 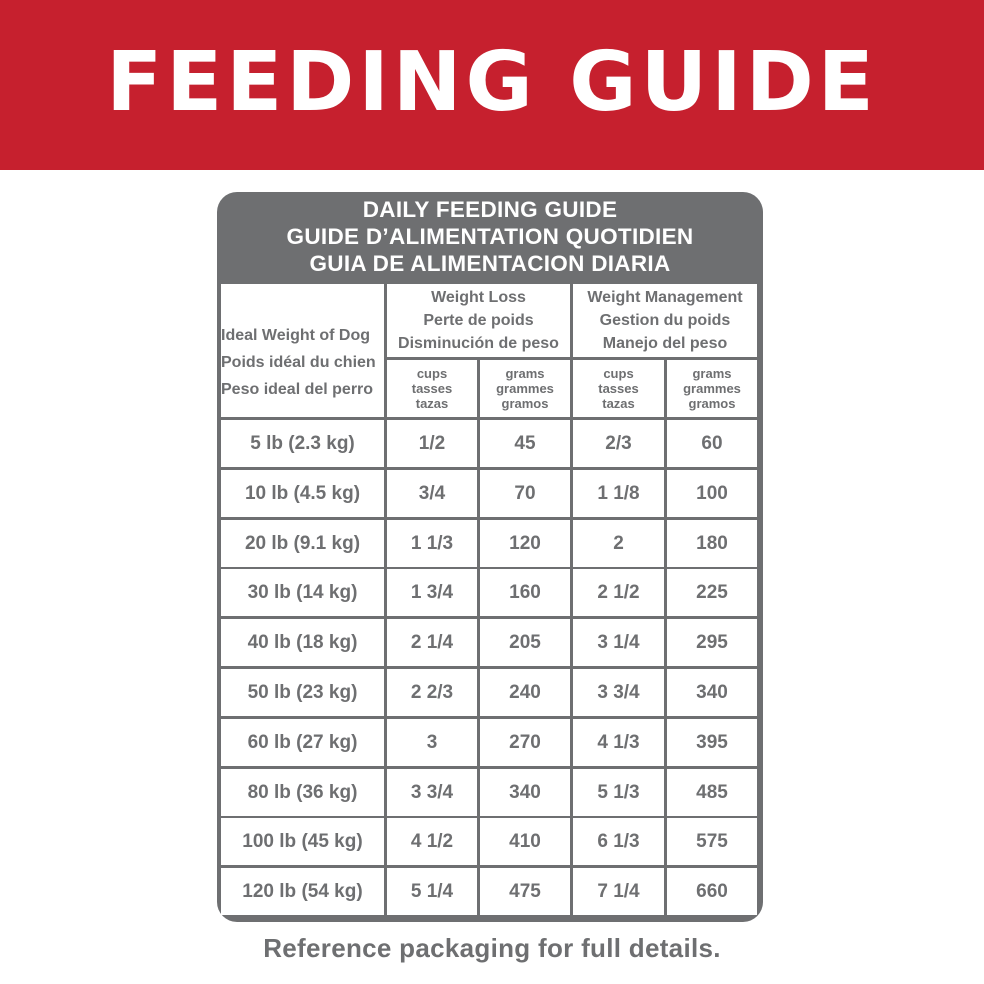 I want to click on table-cell: 7 1/4, so click(x=618, y=891).